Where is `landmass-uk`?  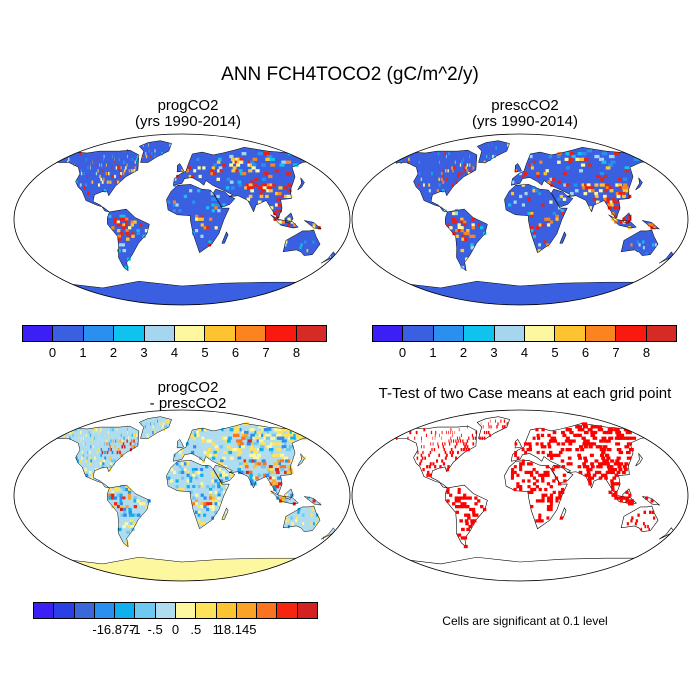 landmass-uk is located at coordinates (180, 443).